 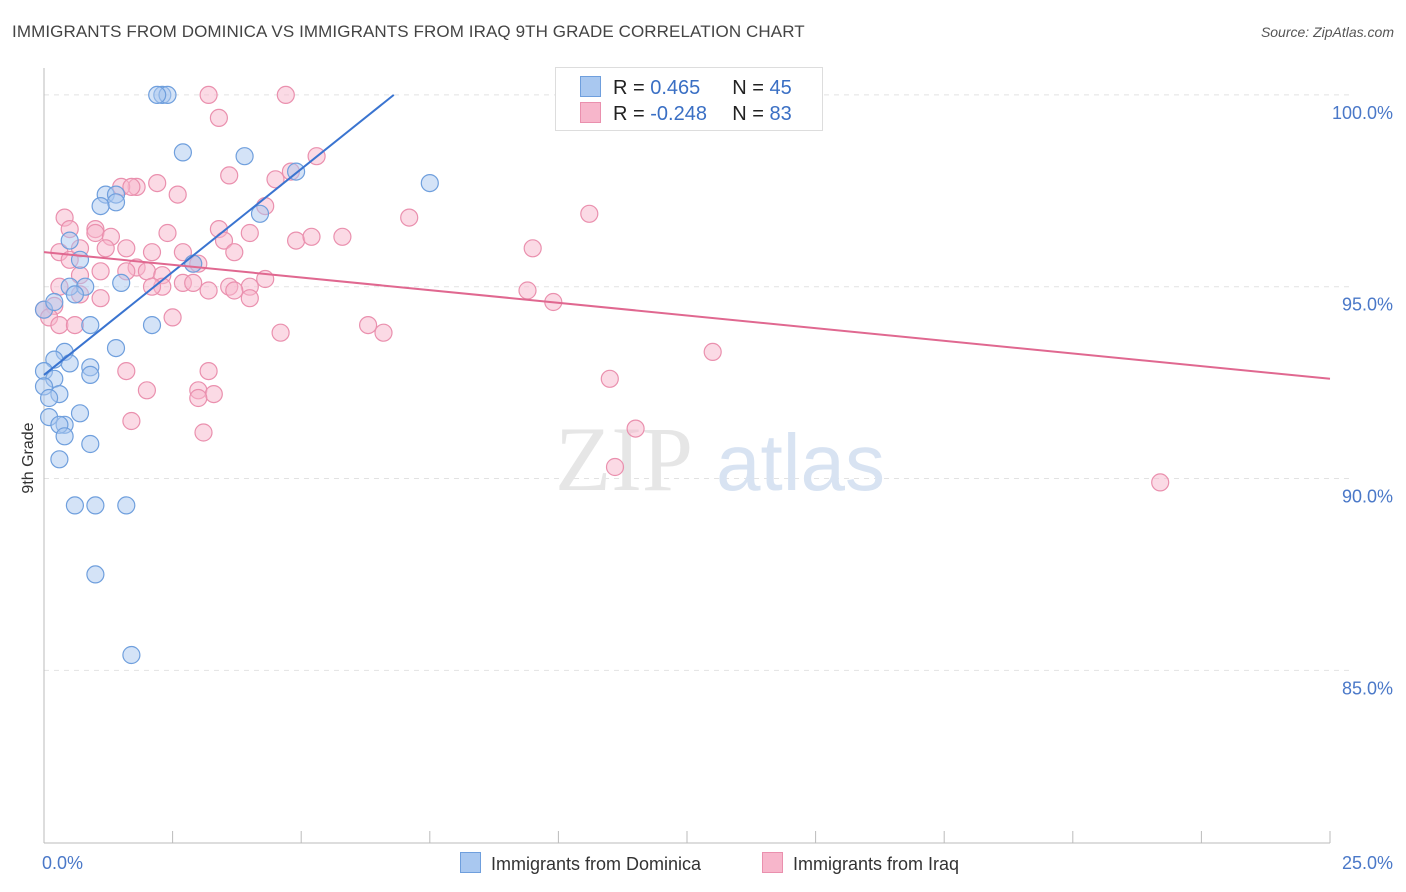 I want to click on legend-n-iraq: 83, so click(x=780, y=114).